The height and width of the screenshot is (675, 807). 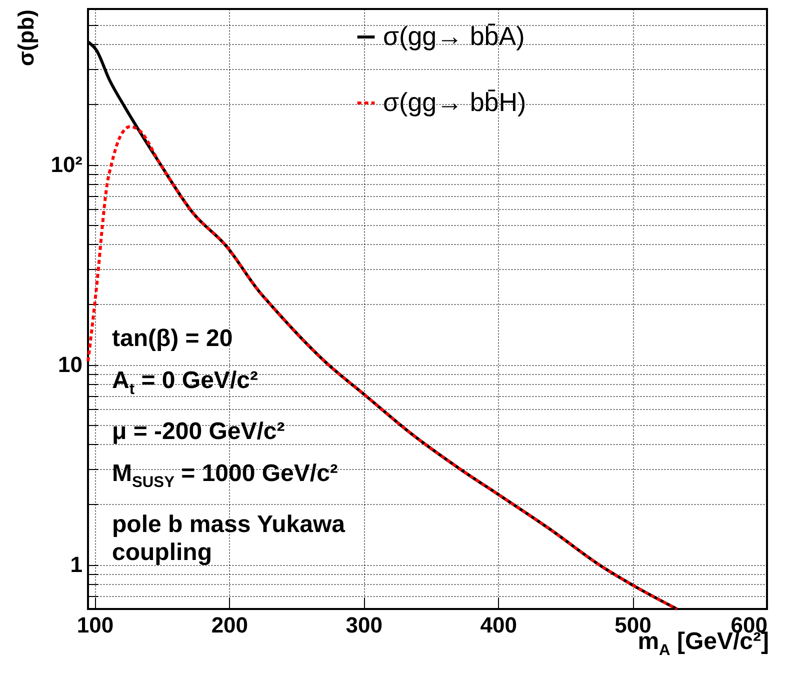 What do you see at coordinates (229, 625) in the screenshot?
I see `x-tick-label: 200` at bounding box center [229, 625].